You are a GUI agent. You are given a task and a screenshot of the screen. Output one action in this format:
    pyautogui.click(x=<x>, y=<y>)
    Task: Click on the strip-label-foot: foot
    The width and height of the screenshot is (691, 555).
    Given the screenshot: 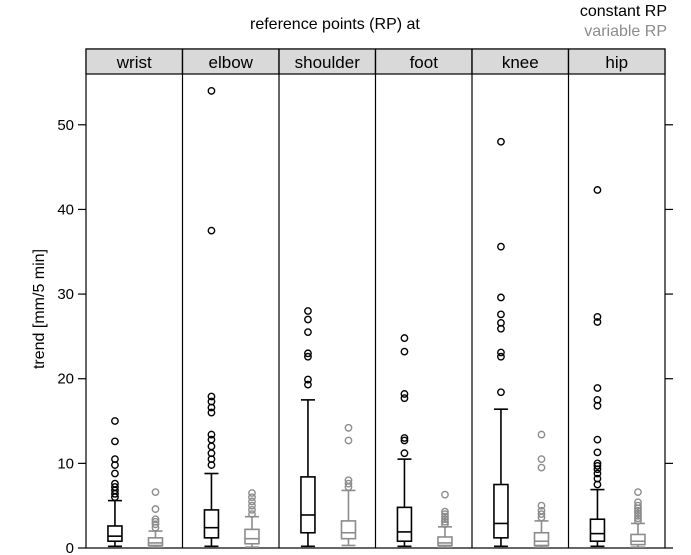 What is the action you would take?
    pyautogui.click(x=424, y=62)
    